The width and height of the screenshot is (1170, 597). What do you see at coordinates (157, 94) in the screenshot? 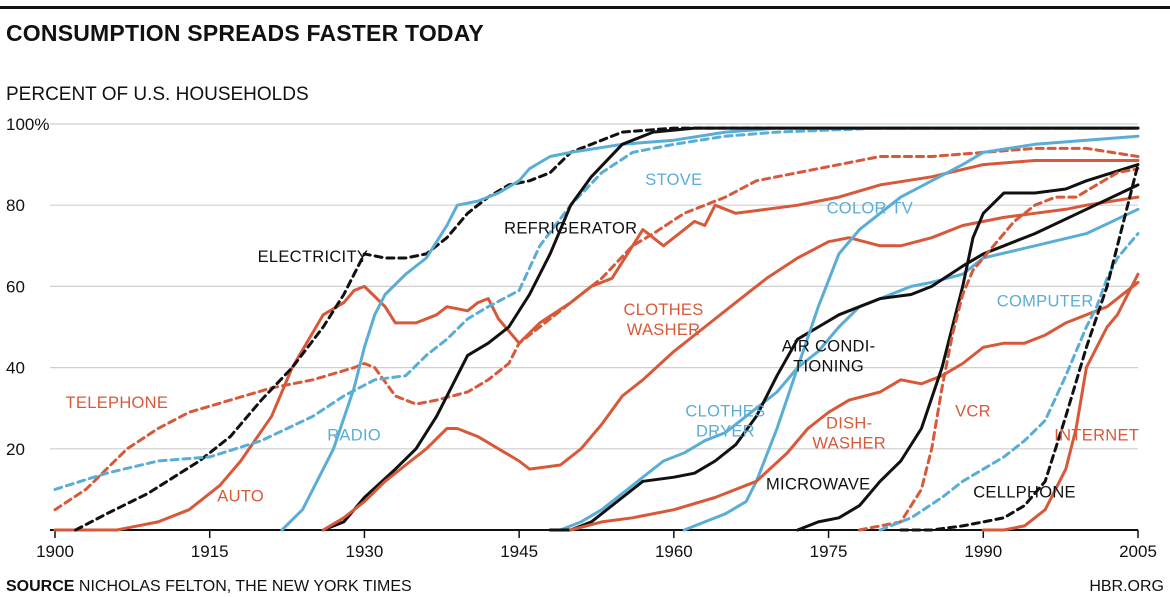
I see `y-axis-label: PERCENT OF U.S. HOUSEHOLDS` at bounding box center [157, 94].